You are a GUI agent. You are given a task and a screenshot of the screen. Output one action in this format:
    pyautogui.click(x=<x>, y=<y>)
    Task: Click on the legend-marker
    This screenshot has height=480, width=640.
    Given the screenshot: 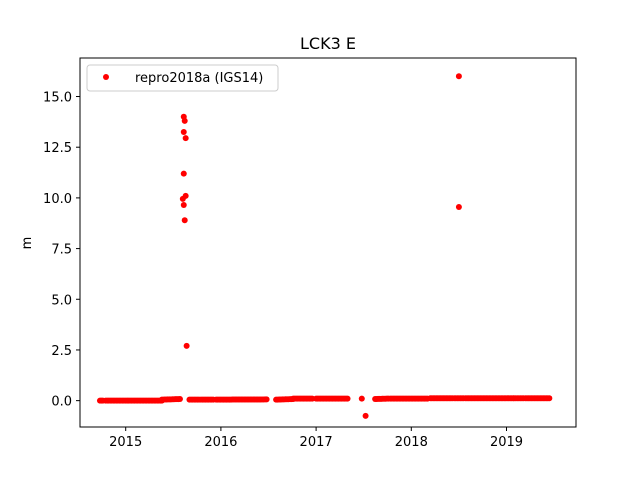 What is the action you would take?
    pyautogui.click(x=106, y=77)
    